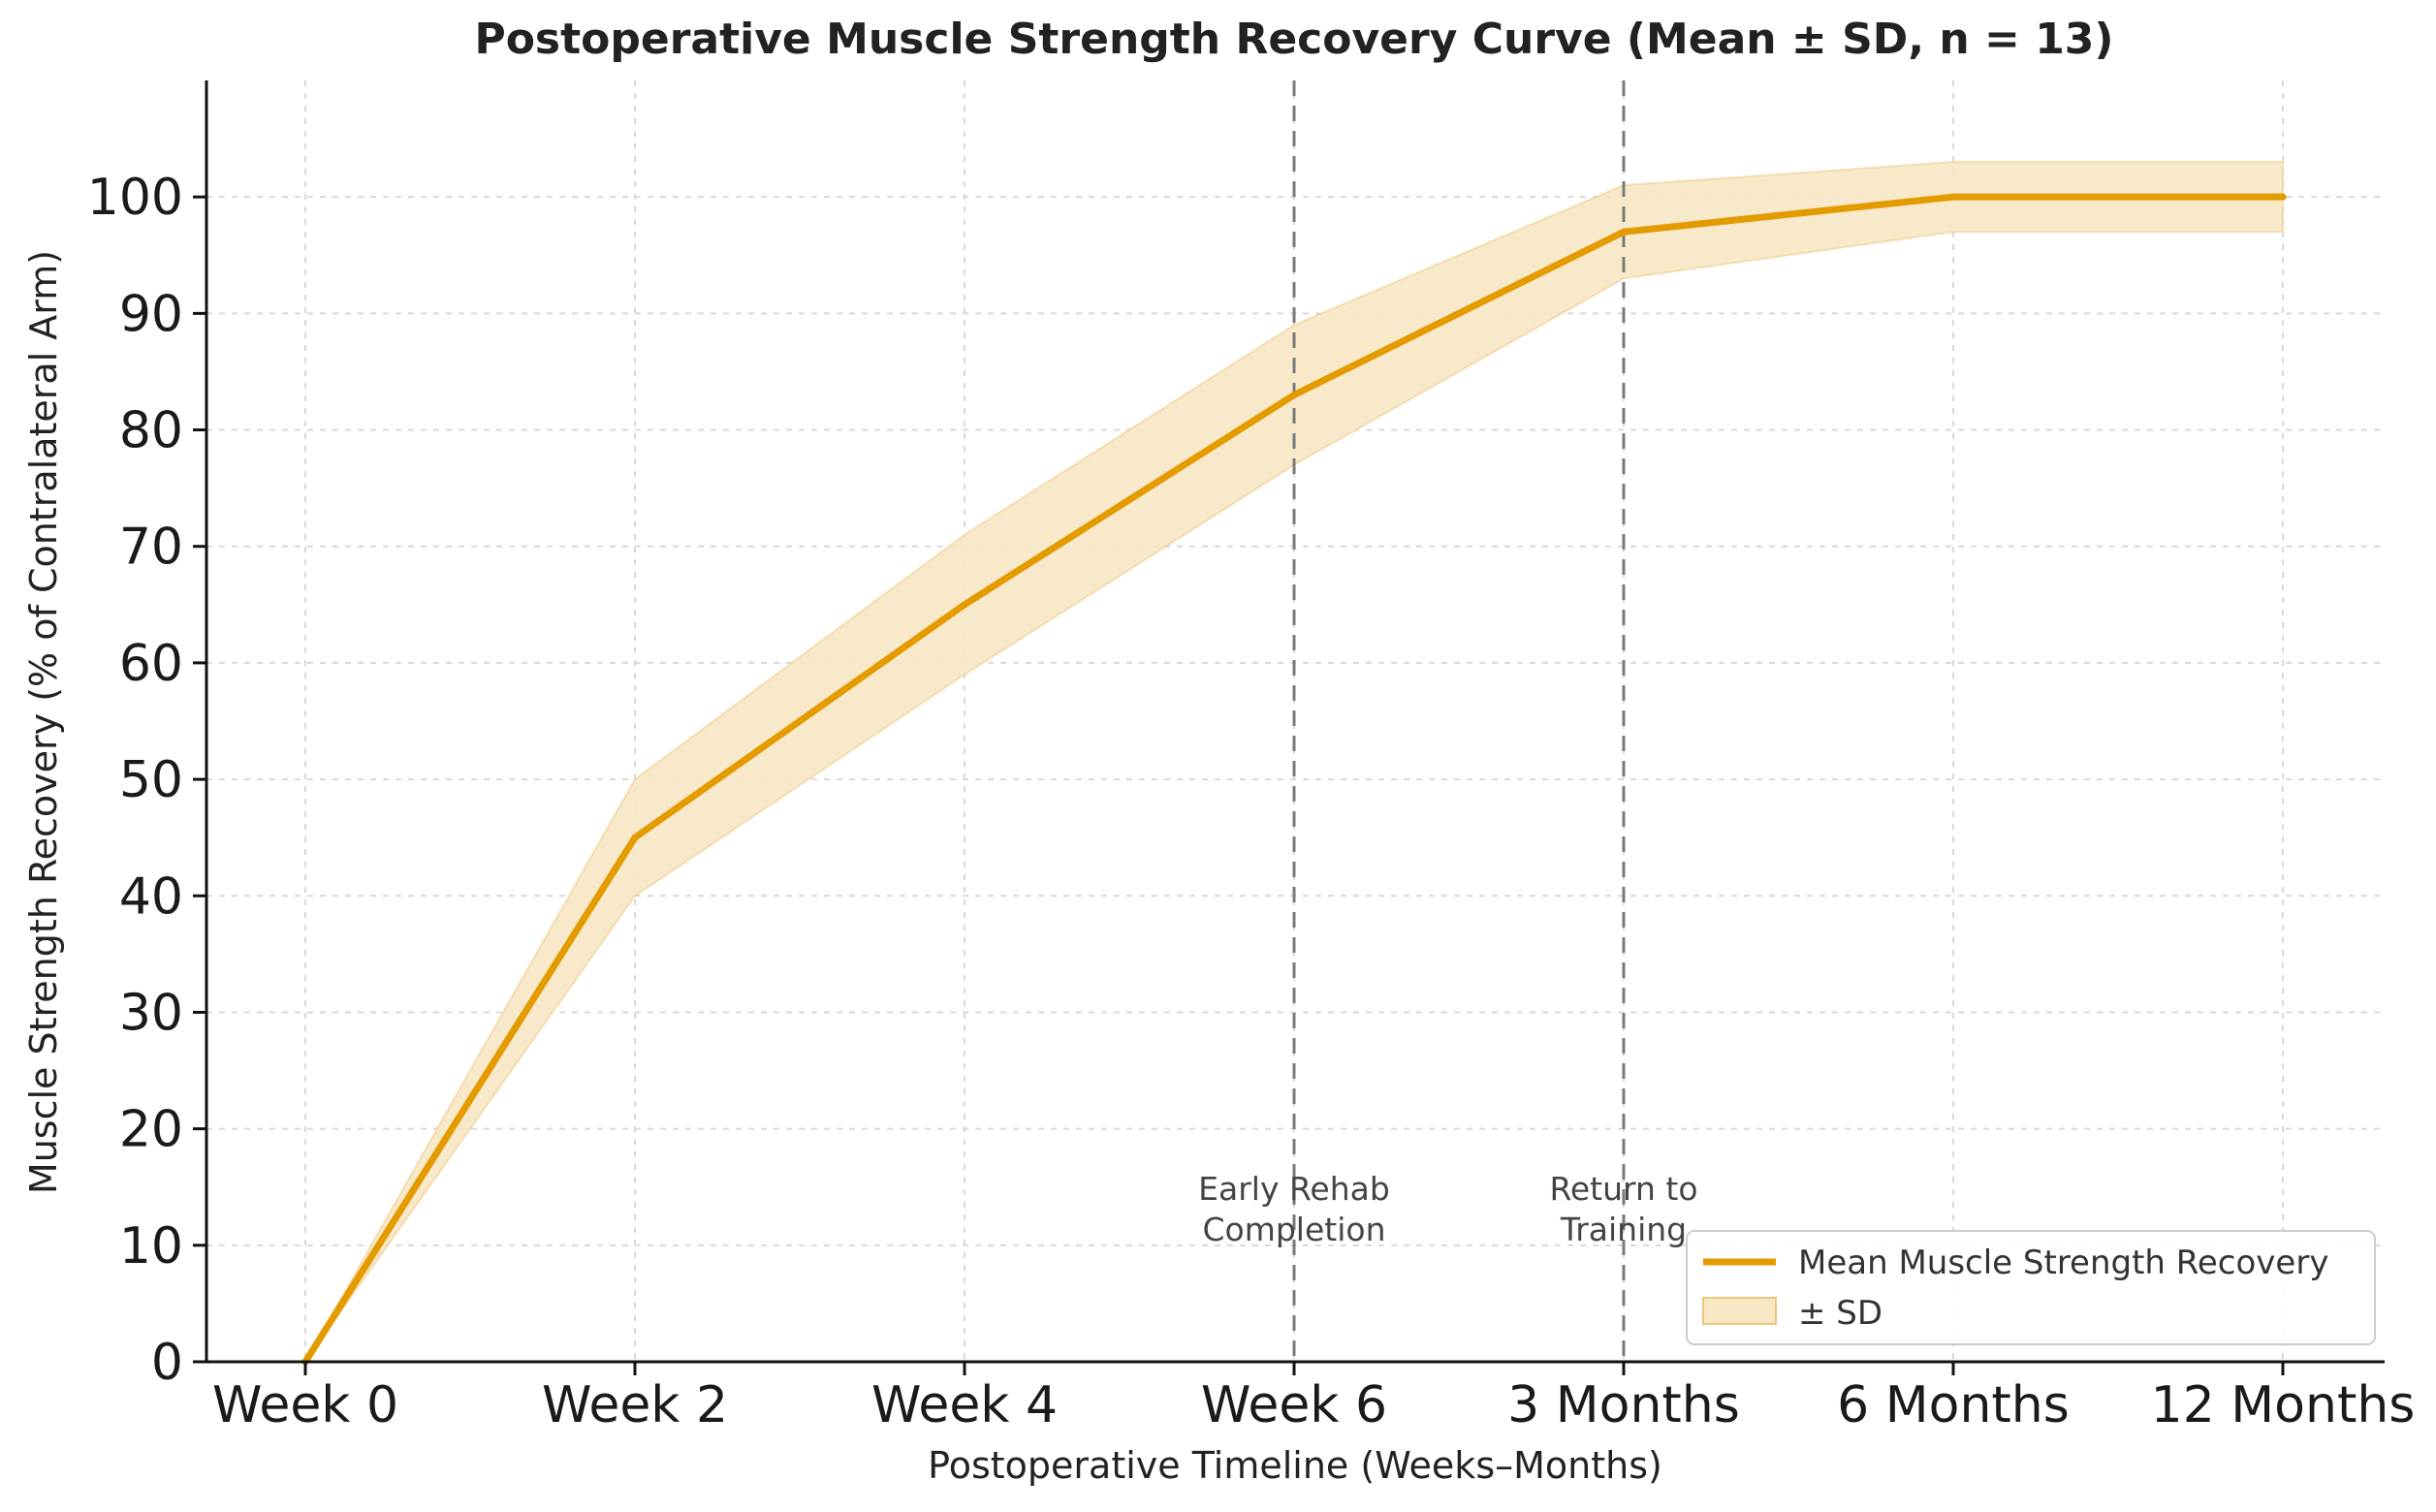 The height and width of the screenshot is (1512, 2436). Describe the element at coordinates (151, 897) in the screenshot. I see `y-tick-label: 40` at that location.